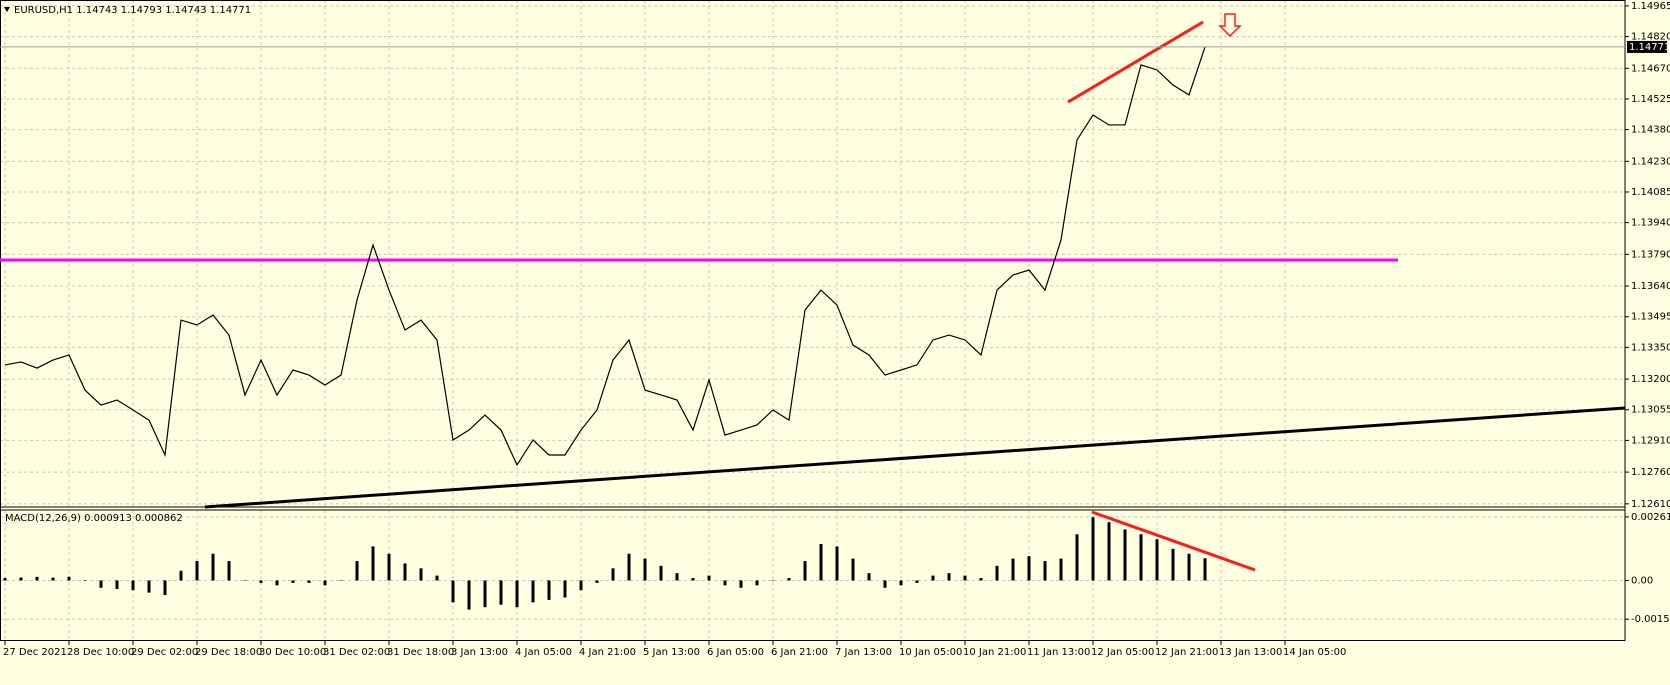  I want to click on current-price-label: 1.14771, so click(1649, 47).